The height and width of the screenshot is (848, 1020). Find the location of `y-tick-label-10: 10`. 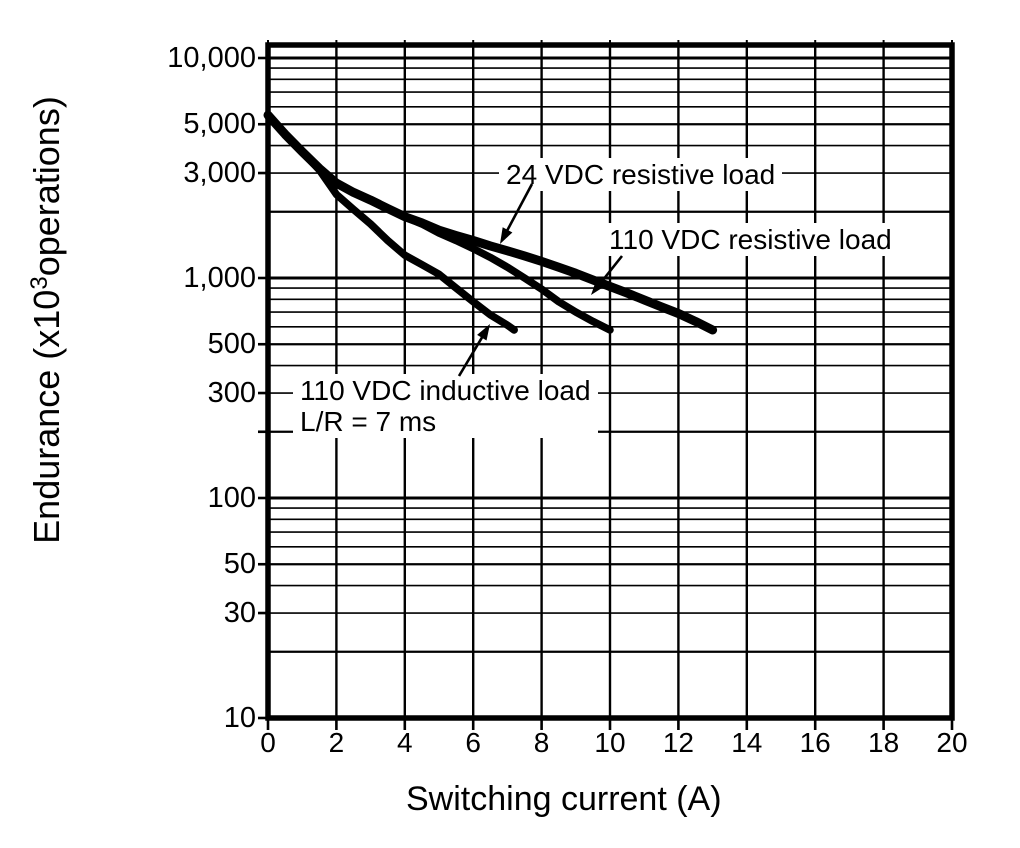

y-tick-label-10: 10 is located at coordinates (239, 718).